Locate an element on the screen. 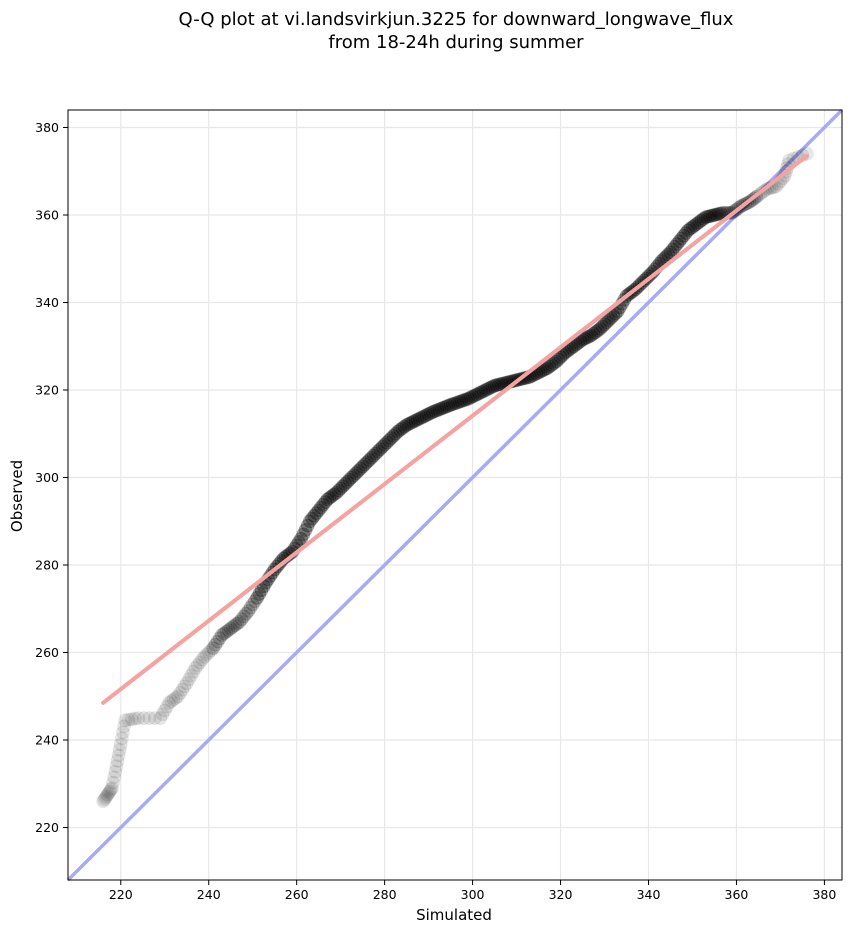 The image size is (851, 934). y-tick-label: 220 is located at coordinates (47, 827).